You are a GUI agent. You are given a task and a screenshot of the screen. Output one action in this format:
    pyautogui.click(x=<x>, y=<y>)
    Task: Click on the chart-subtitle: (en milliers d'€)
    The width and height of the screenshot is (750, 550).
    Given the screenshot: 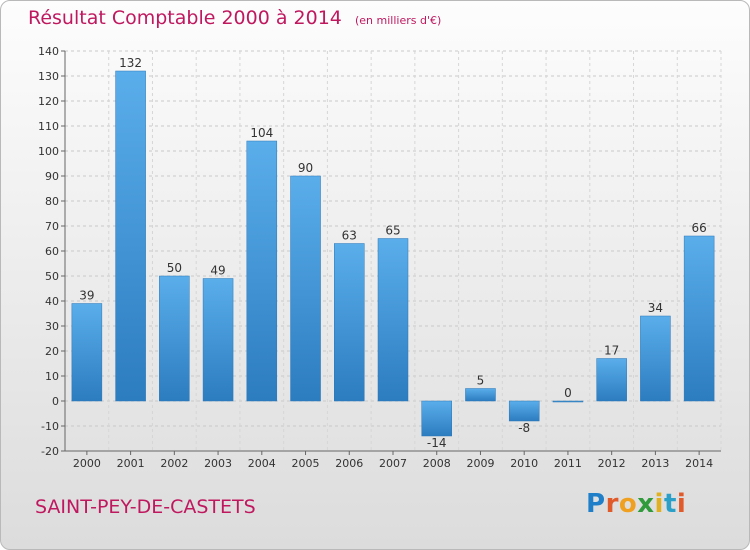 What is the action you would take?
    pyautogui.click(x=398, y=20)
    